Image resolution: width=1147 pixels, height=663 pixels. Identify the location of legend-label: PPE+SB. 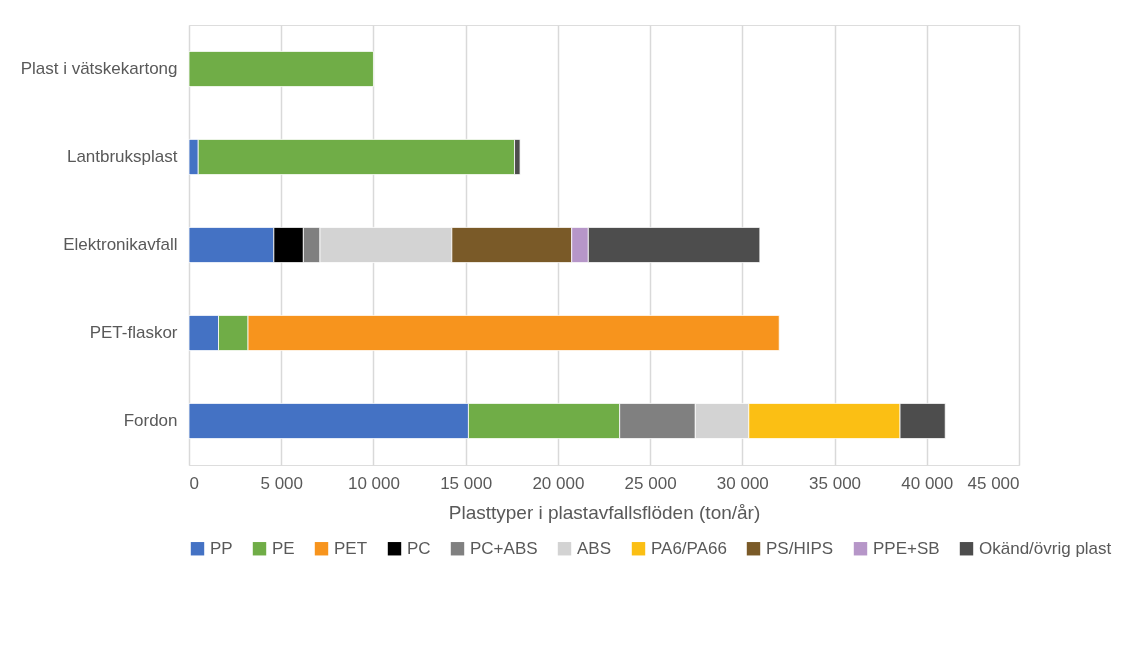
(906, 548).